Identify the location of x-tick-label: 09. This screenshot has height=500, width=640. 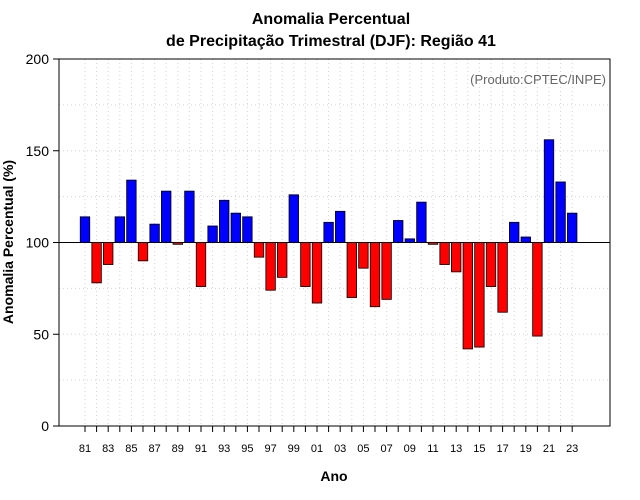
(410, 449).